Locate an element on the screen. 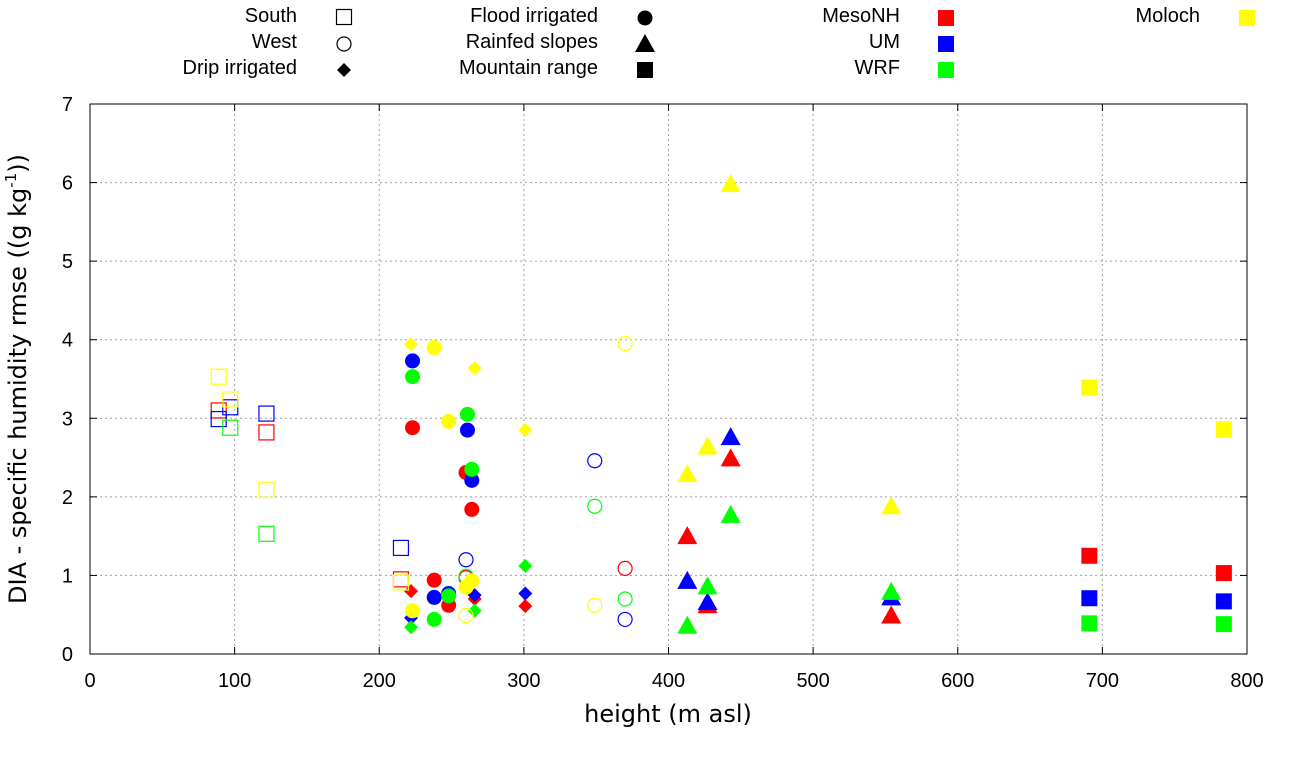 This screenshot has width=1290, height=760. legend-item-mountain-range: Mountain range is located at coordinates (556, 68).